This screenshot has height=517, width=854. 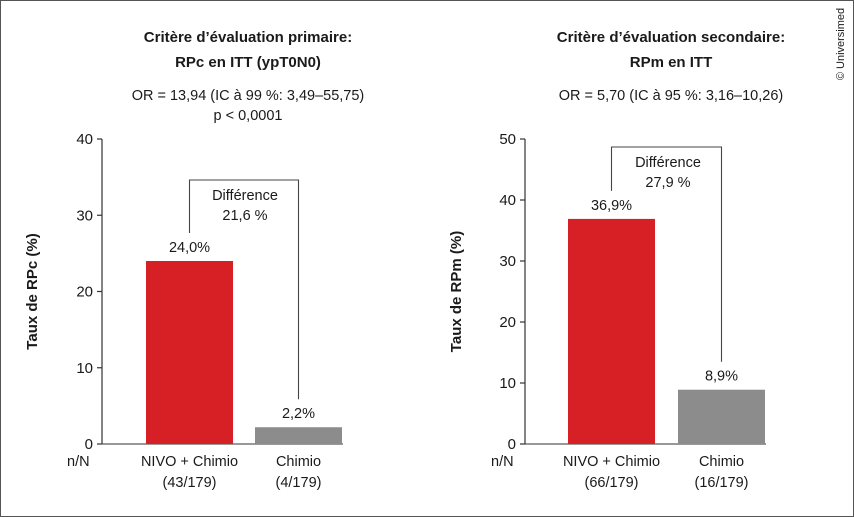 I want to click on category-count: (43/179), so click(x=189, y=483).